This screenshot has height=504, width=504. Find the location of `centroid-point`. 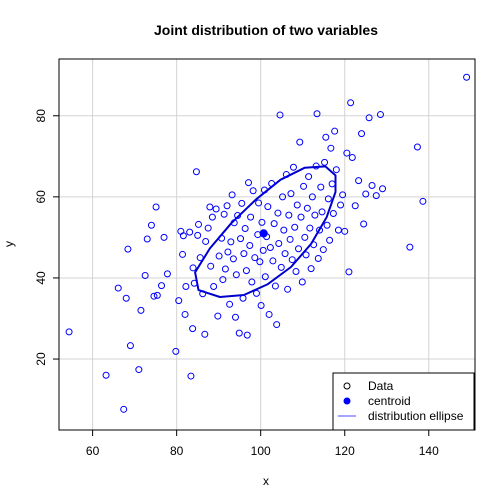

centroid-point is located at coordinates (263, 233).